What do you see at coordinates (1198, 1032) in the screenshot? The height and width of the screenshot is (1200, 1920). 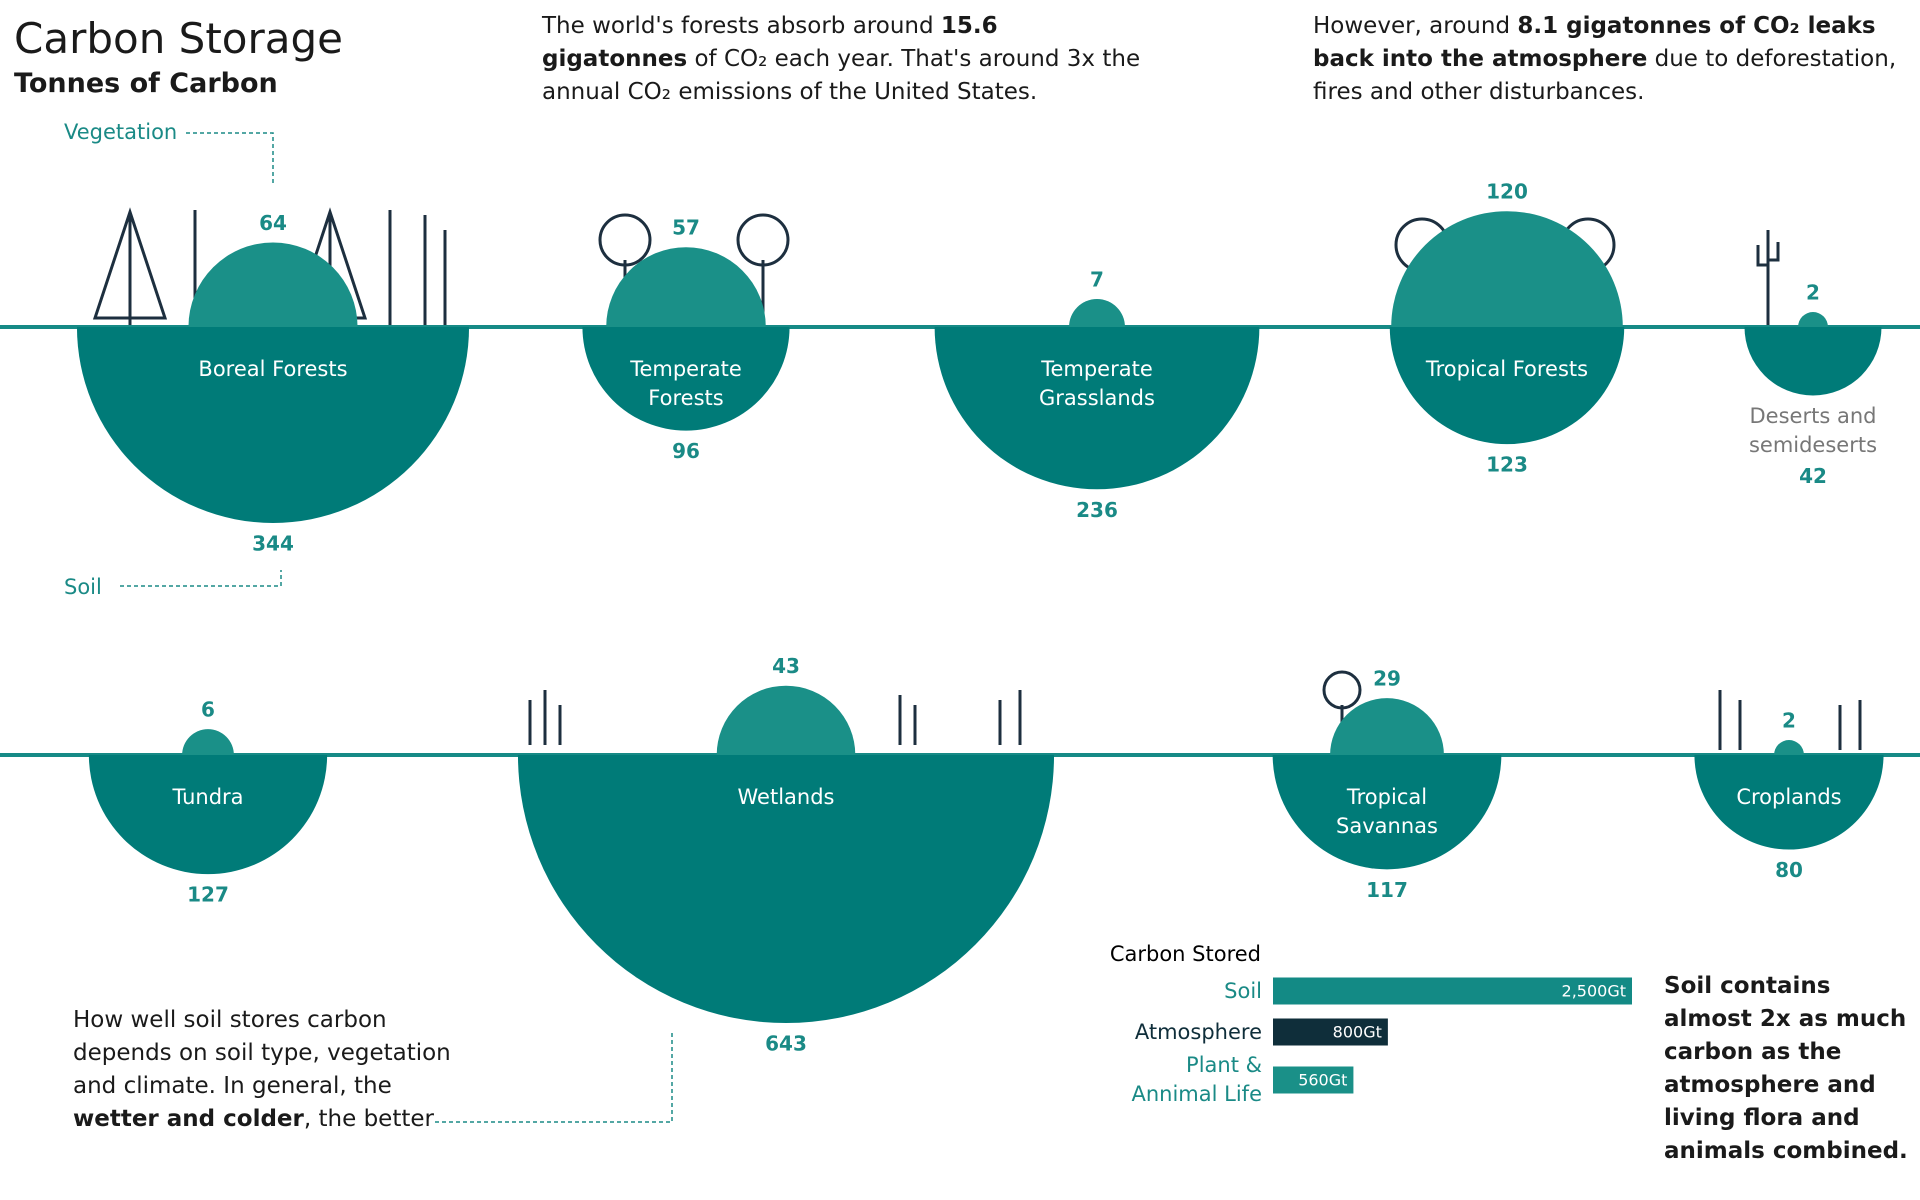 I see `bar-category-label: Atmosphere` at bounding box center [1198, 1032].